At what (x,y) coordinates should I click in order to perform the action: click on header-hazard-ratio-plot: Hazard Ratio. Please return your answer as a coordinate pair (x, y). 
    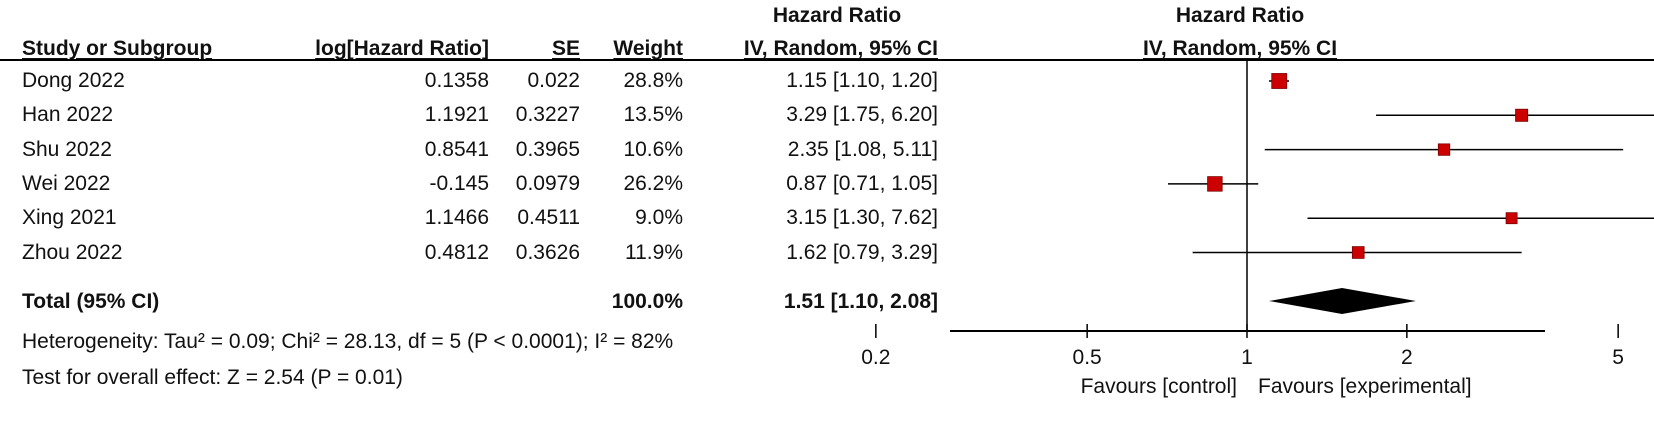
    Looking at the image, I should click on (1240, 15).